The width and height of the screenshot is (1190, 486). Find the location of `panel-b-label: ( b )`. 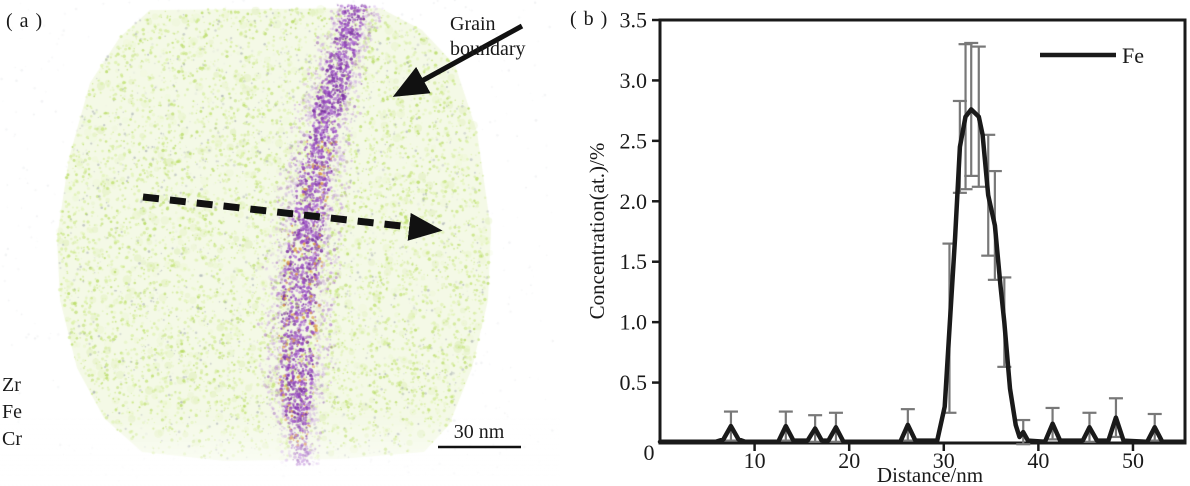

panel-b-label: ( b ) is located at coordinates (589, 19).